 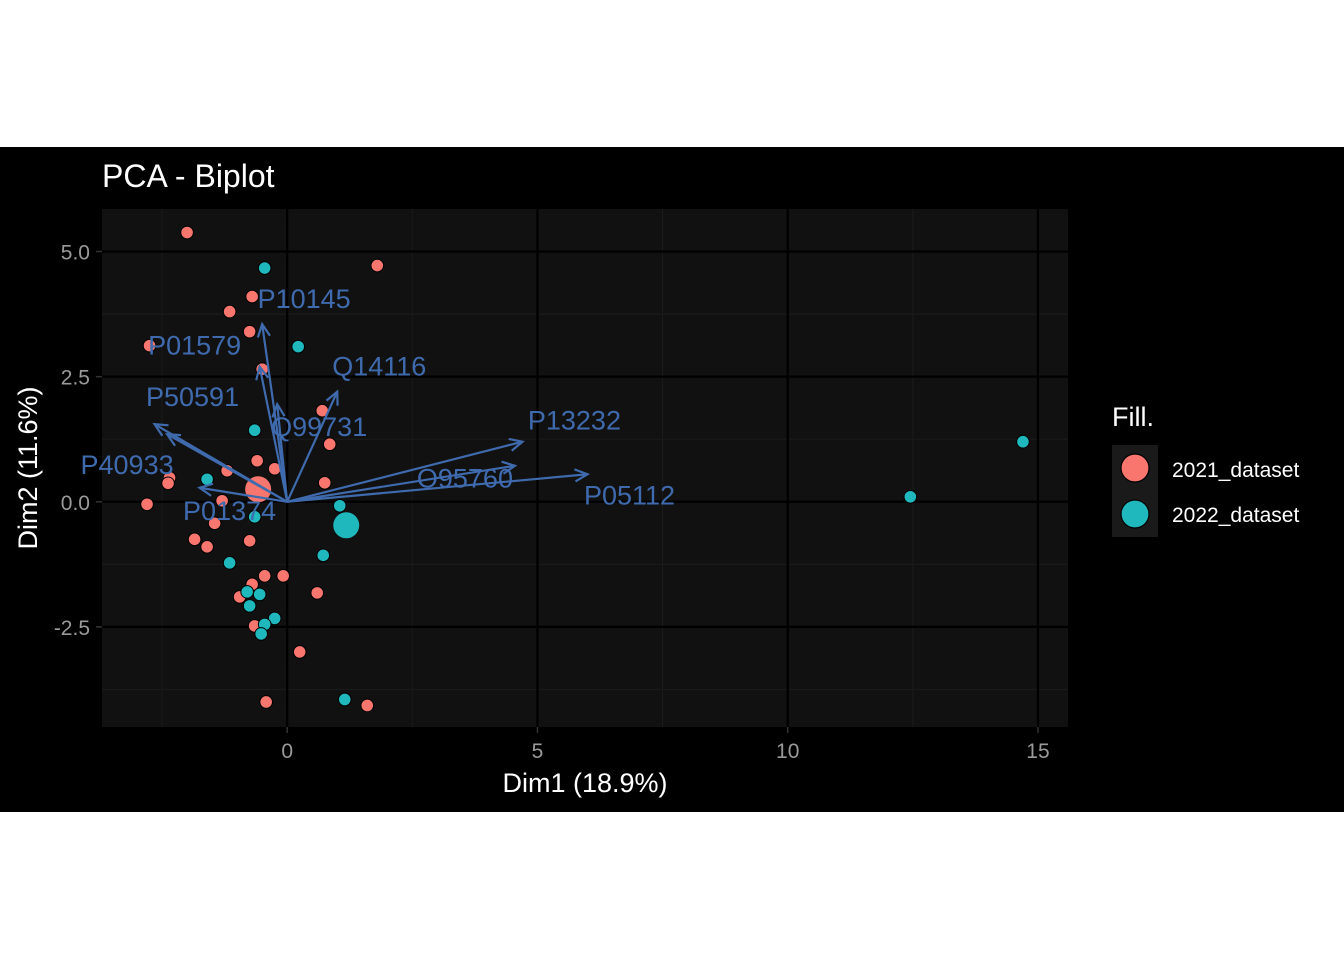 I want to click on x-axis-label: Dim1 (18.9%), so click(x=584, y=783).